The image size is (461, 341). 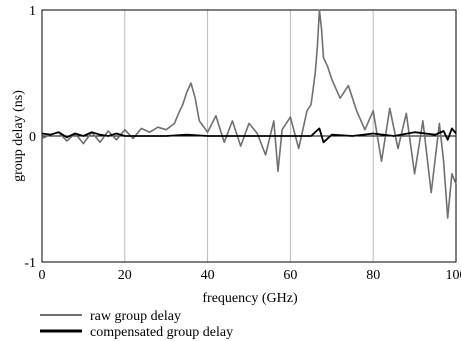 What do you see at coordinates (125, 275) in the screenshot?
I see `x-tick-label-20: 20` at bounding box center [125, 275].